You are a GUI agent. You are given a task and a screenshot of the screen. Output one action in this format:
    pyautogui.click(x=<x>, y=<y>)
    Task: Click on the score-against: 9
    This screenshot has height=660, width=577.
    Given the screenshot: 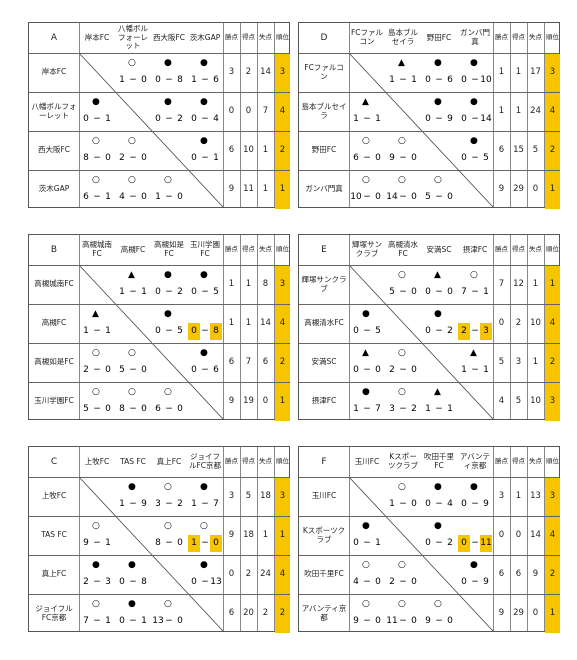 What is the action you would take?
    pyautogui.click(x=144, y=504)
    